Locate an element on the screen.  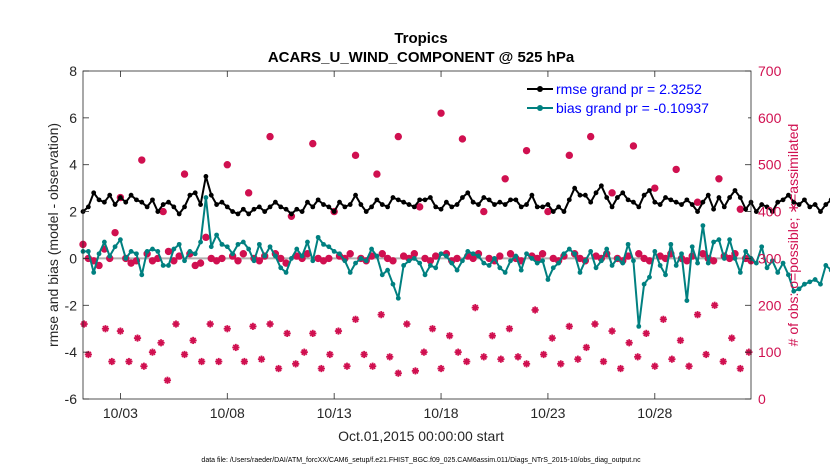
x-tick-label: 10/18 is located at coordinates (441, 413).